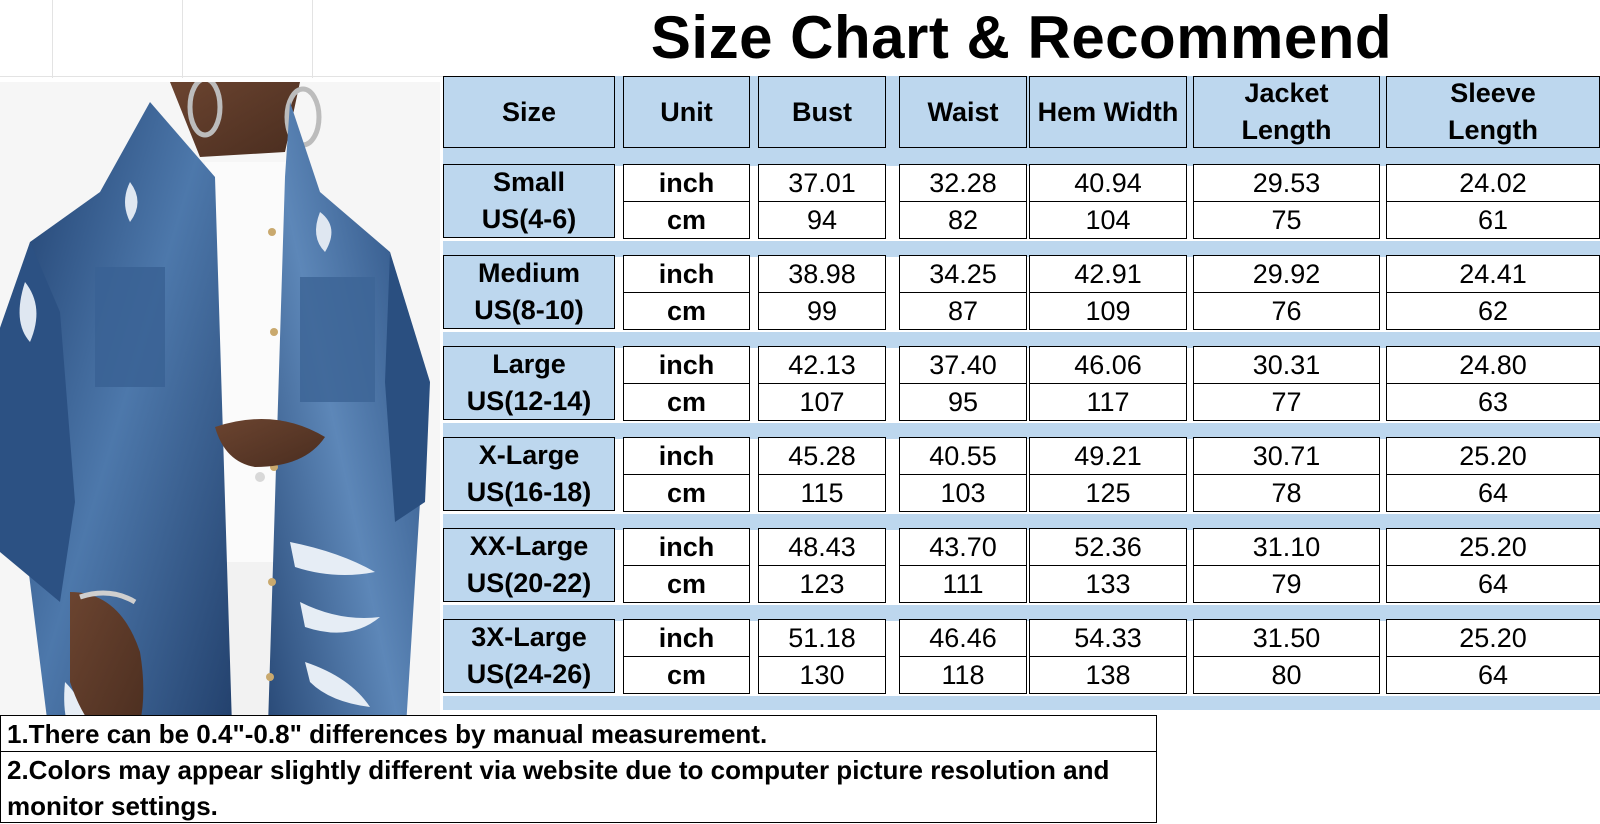 The height and width of the screenshot is (824, 1600). Describe the element at coordinates (963, 456) in the screenshot. I see `value-cell: 40.55` at that location.